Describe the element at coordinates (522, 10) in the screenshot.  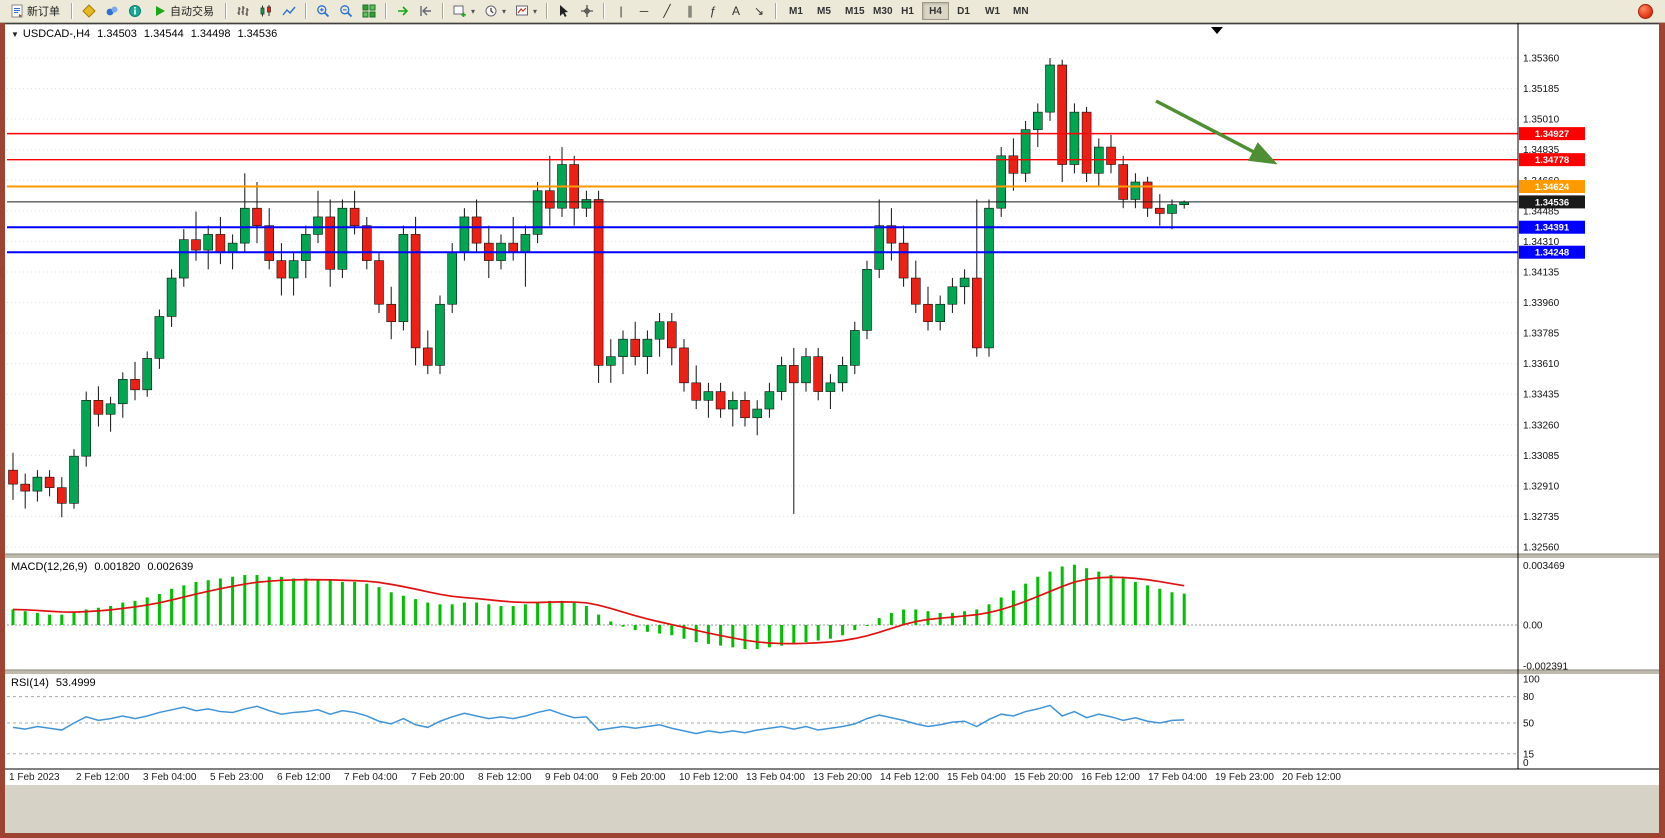
I see `template-icon` at that location.